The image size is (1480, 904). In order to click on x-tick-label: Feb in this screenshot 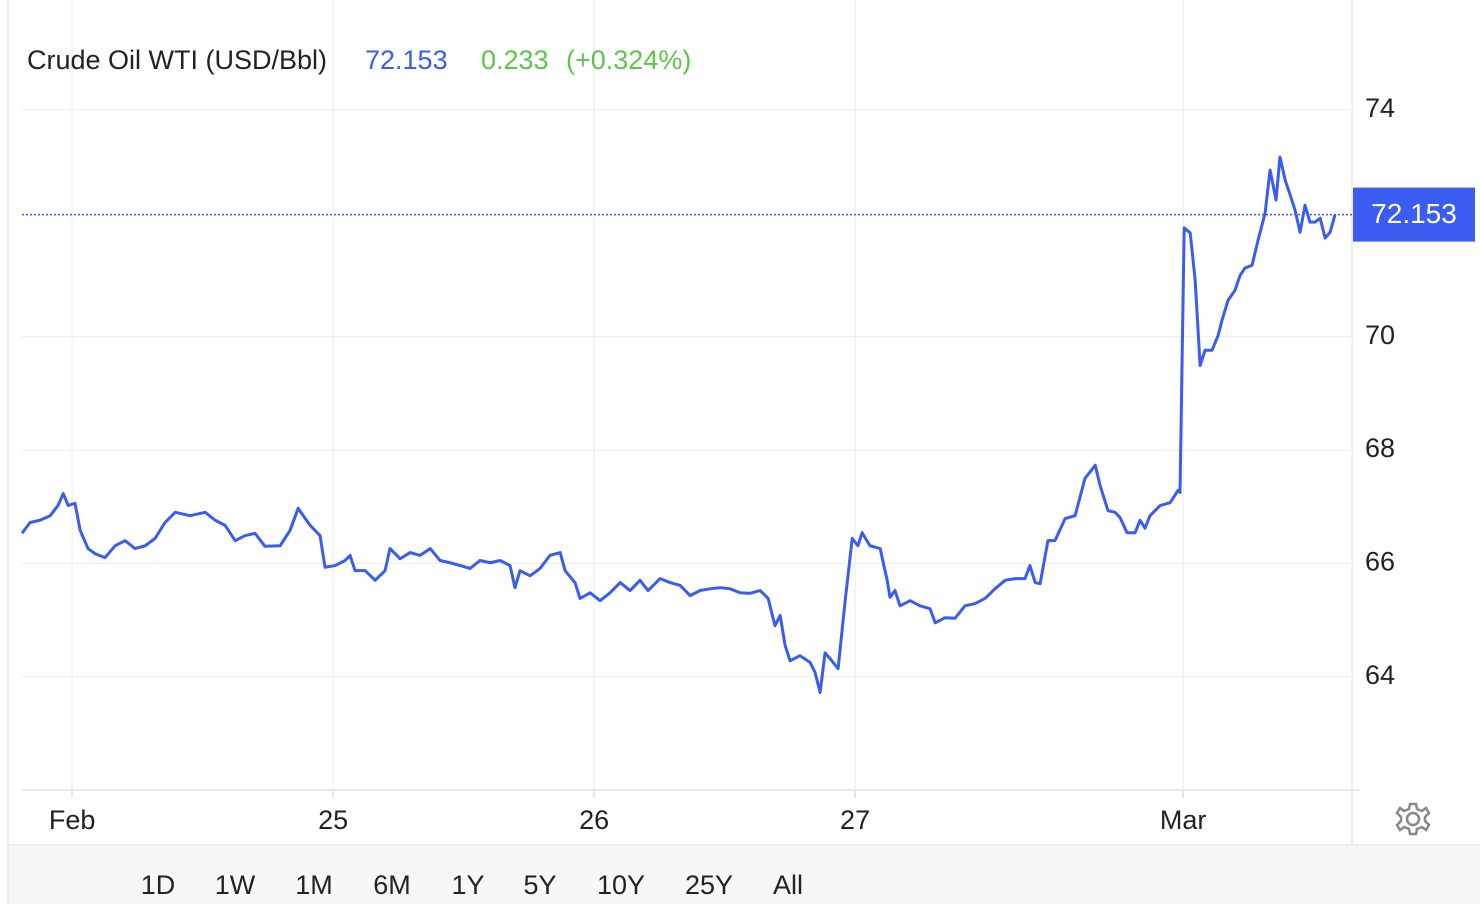, I will do `click(72, 820)`.